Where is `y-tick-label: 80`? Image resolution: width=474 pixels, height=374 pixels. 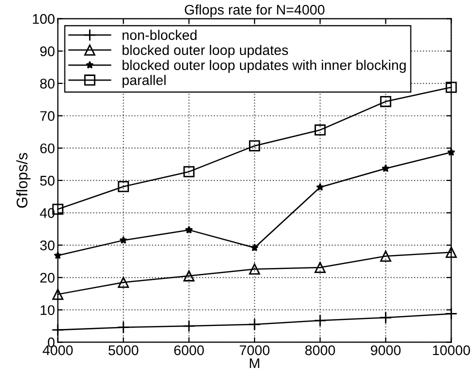
y-tick-label: 80 is located at coordinates (47, 83).